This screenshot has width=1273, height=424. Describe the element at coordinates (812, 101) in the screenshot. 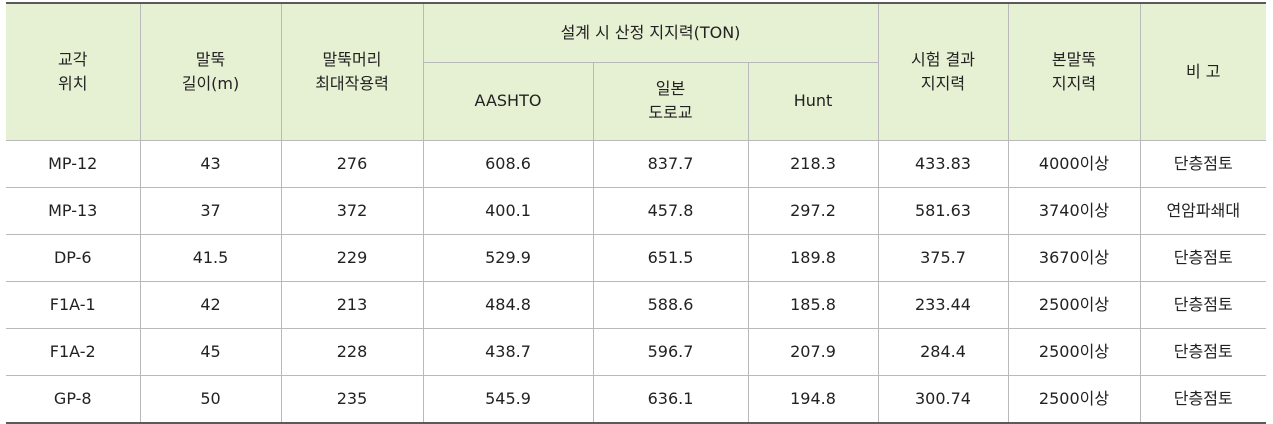

I see `header-hunt: Hunt` at that location.